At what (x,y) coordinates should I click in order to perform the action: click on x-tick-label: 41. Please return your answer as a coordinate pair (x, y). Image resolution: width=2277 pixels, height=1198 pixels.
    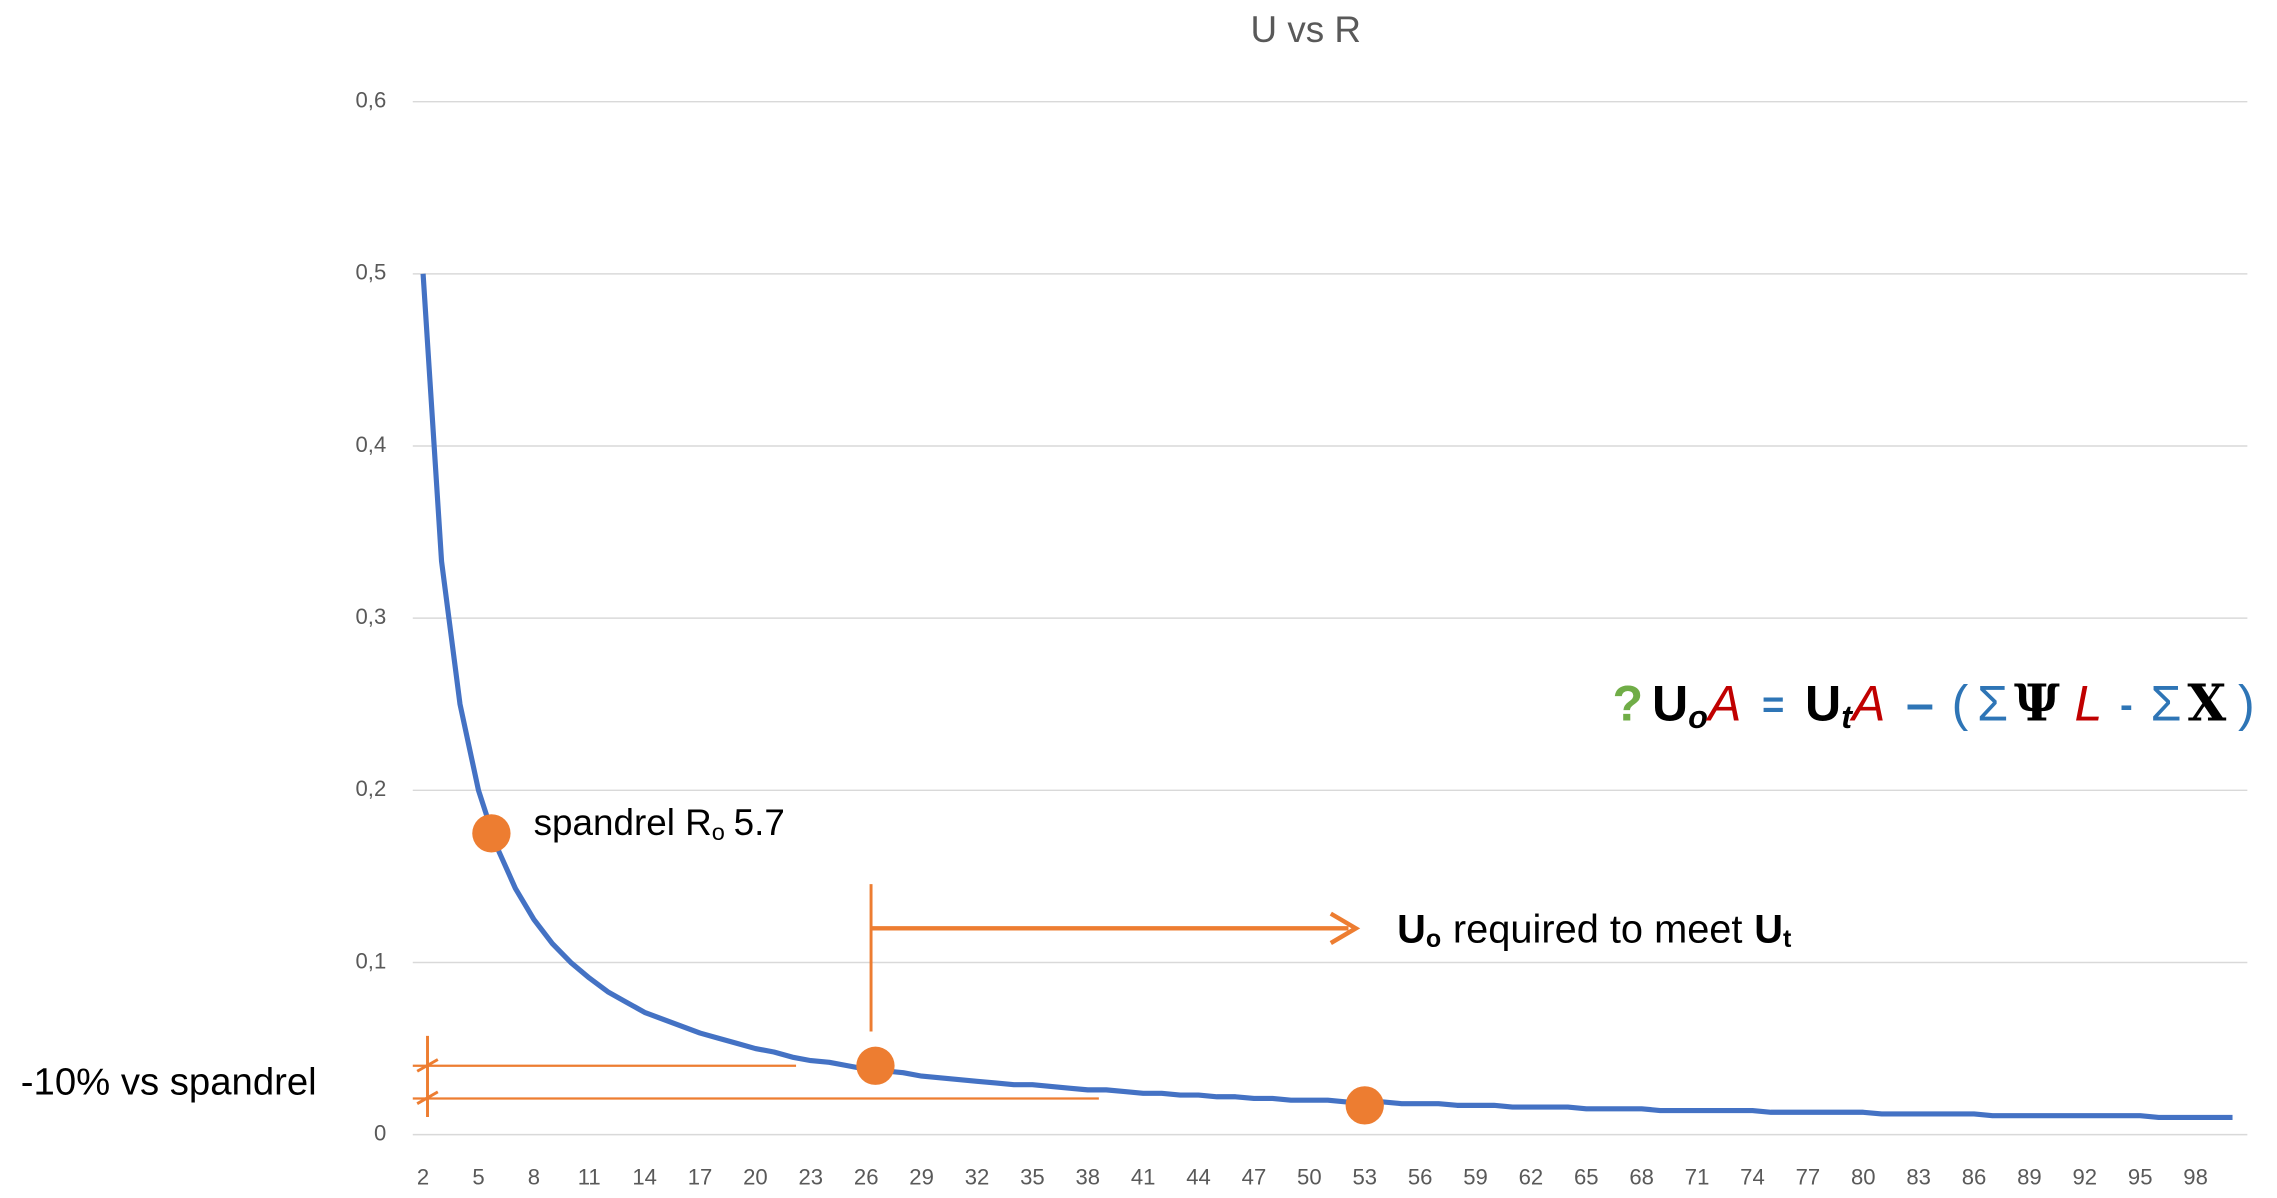
    Looking at the image, I should click on (1143, 1177).